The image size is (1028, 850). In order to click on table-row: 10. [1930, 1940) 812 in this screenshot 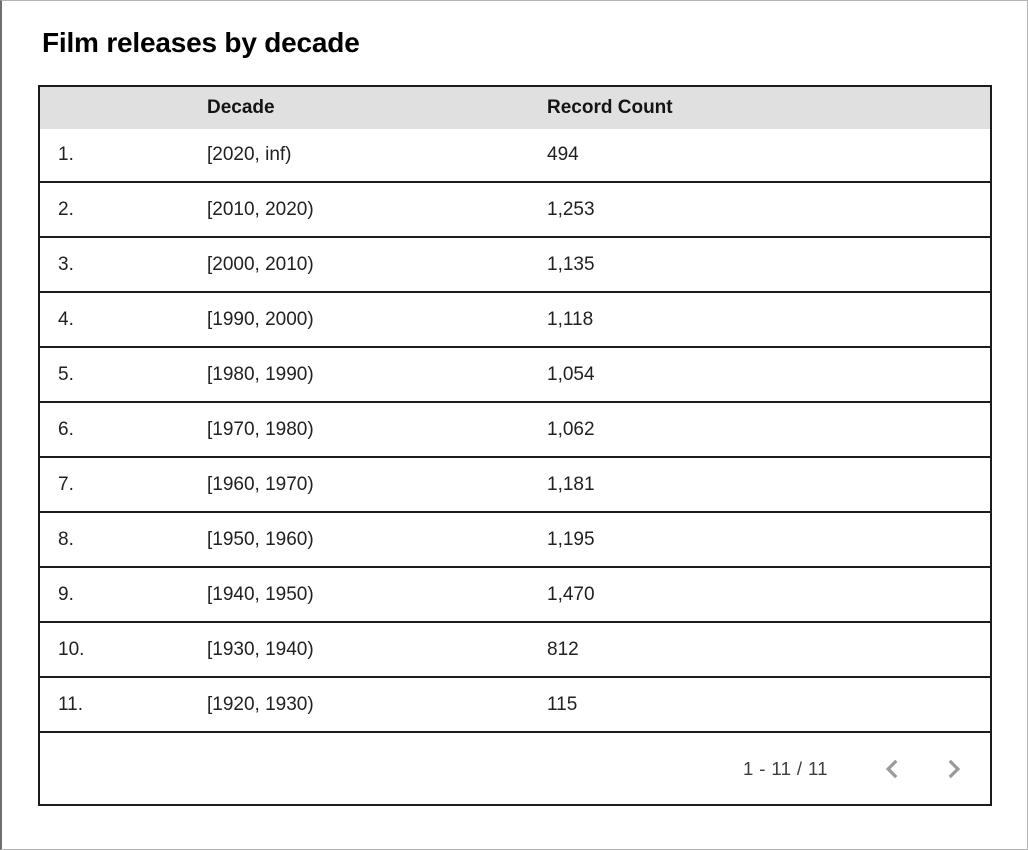, I will do `click(515, 648)`.